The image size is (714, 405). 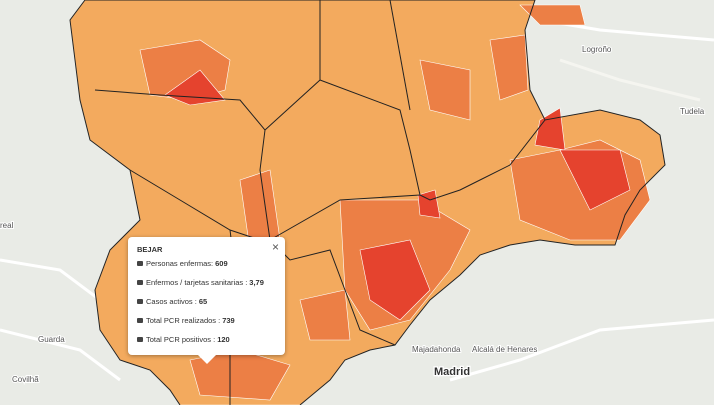 I want to click on row-label: Total PCR realizados :, so click(x=183, y=320).